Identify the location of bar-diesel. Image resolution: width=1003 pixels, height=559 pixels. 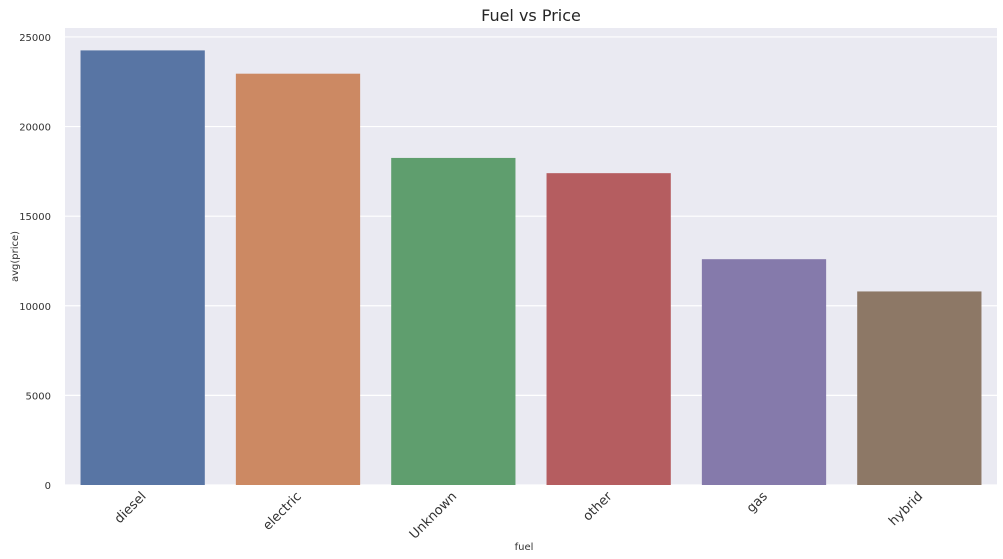
(142, 267).